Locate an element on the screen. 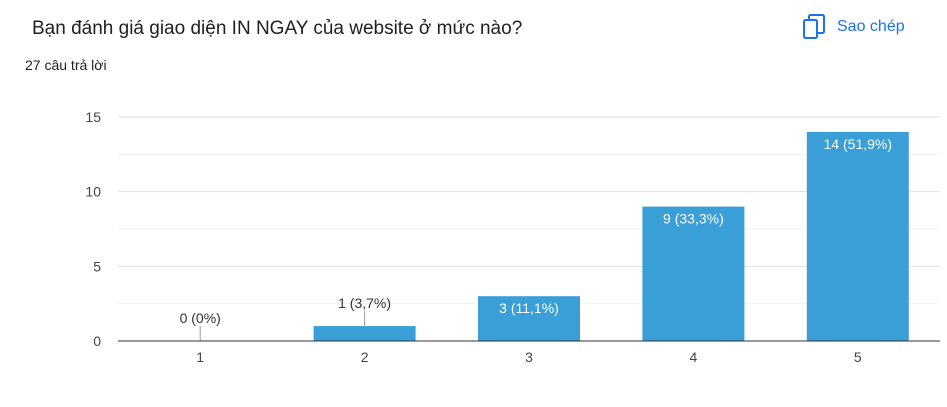 The image size is (947, 407). data-label: 9 (33,3%) is located at coordinates (693, 219).